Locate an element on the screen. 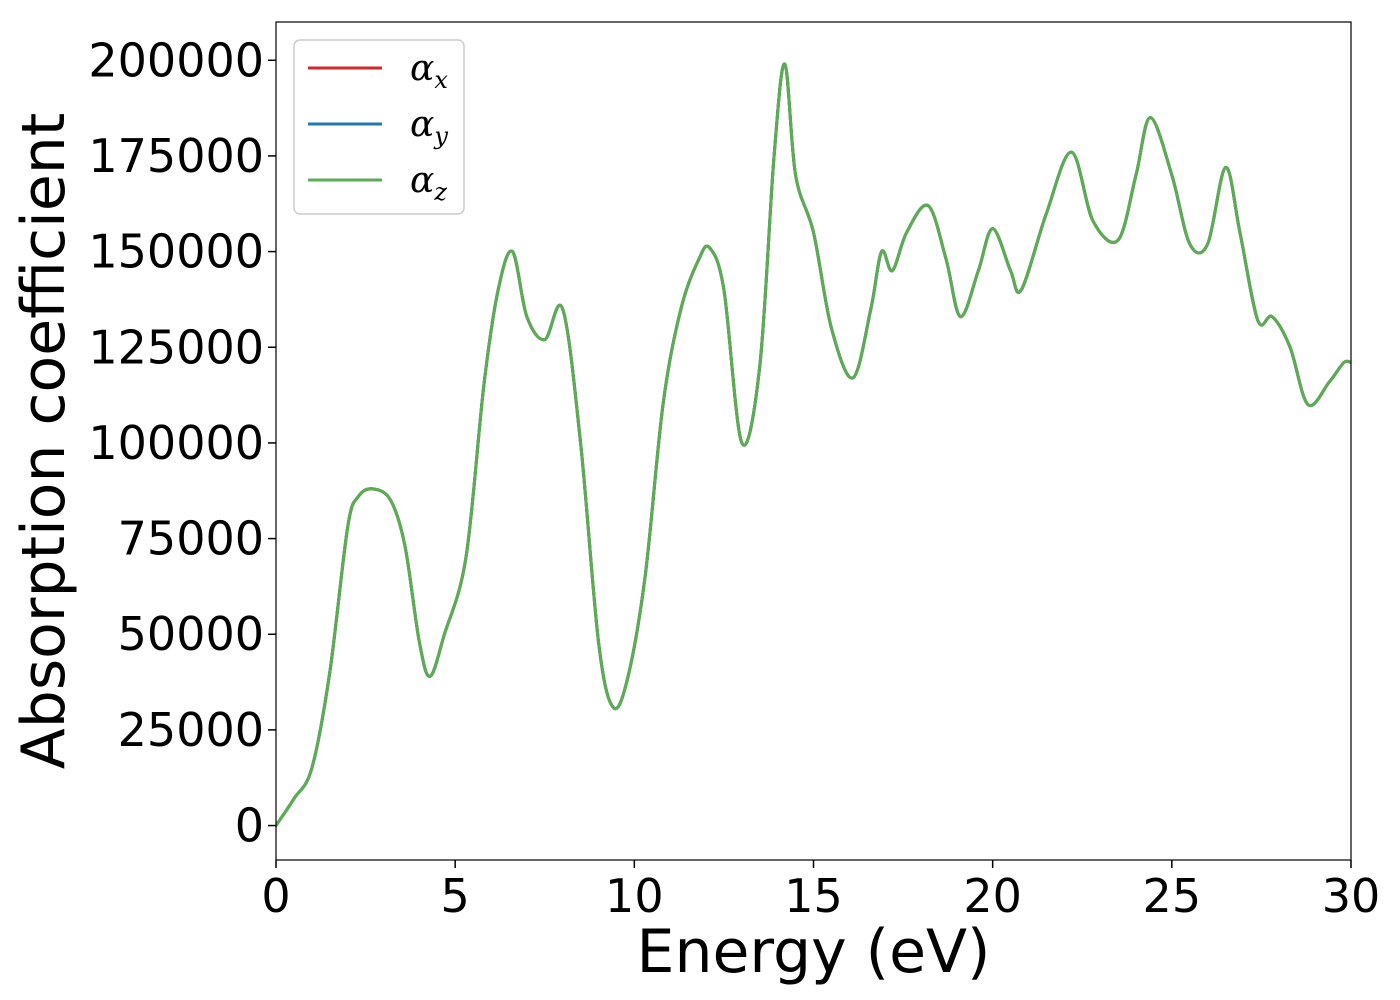  x-tick-label: 30 is located at coordinates (1351, 896).